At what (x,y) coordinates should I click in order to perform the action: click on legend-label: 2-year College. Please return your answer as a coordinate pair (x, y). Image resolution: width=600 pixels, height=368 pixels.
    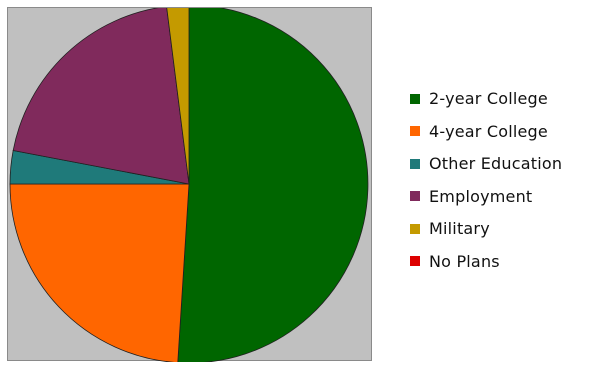
    Looking at the image, I should click on (488, 98).